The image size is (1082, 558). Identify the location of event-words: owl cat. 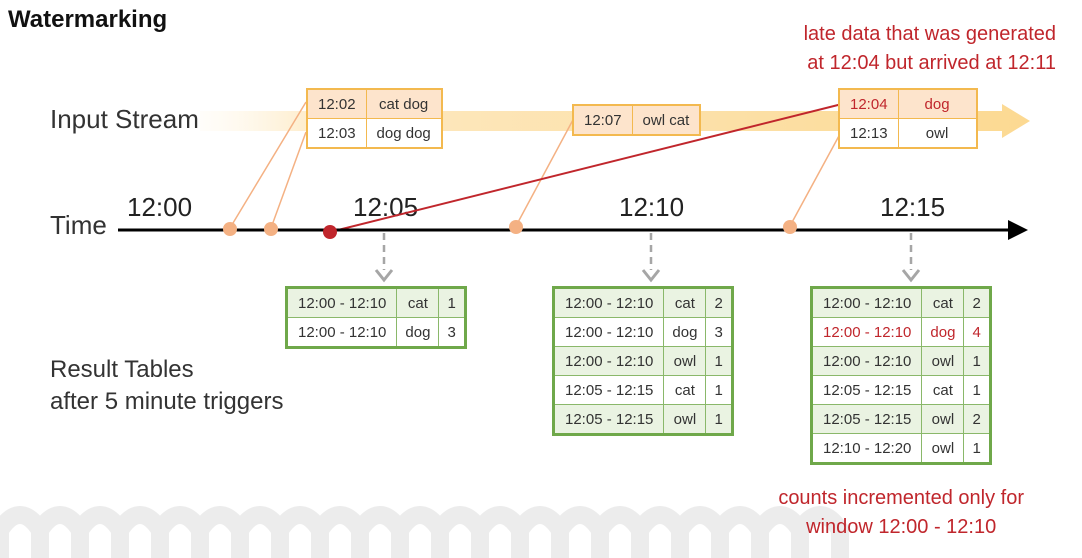
(666, 120).